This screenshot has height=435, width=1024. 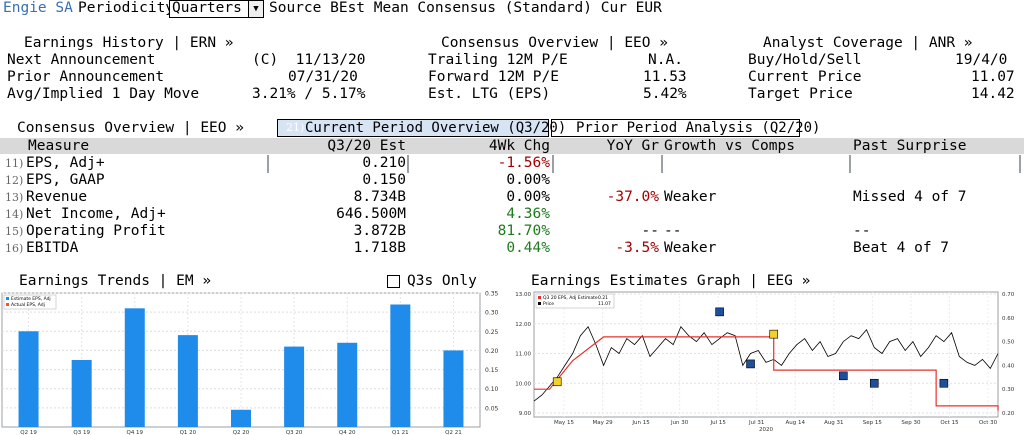 I want to click on tab-current-label: Current Period Overview (Q3/20), so click(x=436, y=128).